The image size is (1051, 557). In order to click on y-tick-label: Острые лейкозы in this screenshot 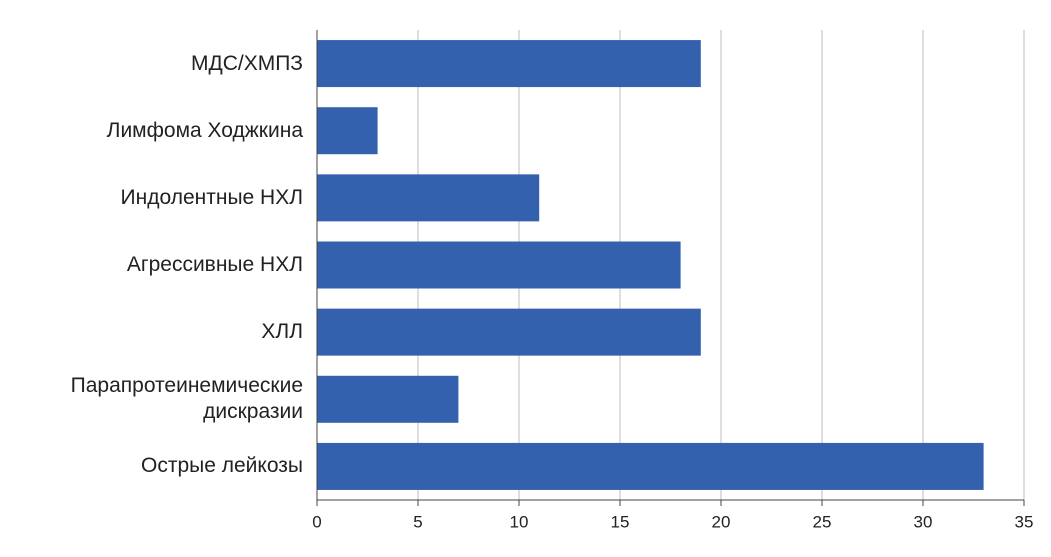, I will do `click(222, 466)`.